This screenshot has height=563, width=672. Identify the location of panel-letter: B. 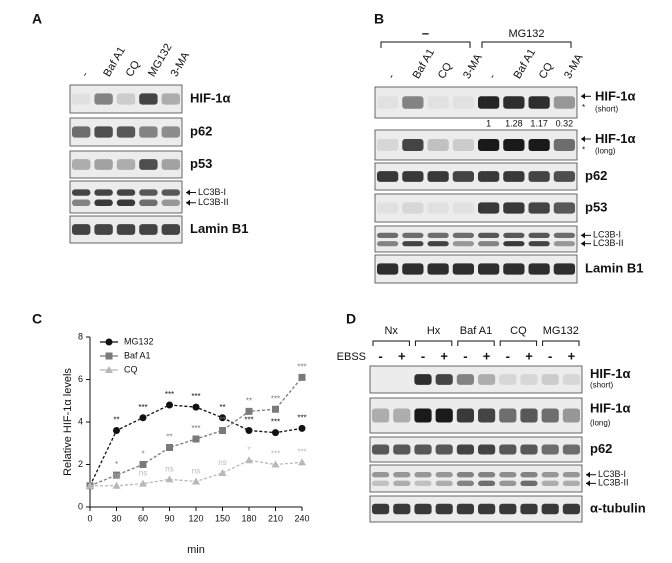
(379, 19).